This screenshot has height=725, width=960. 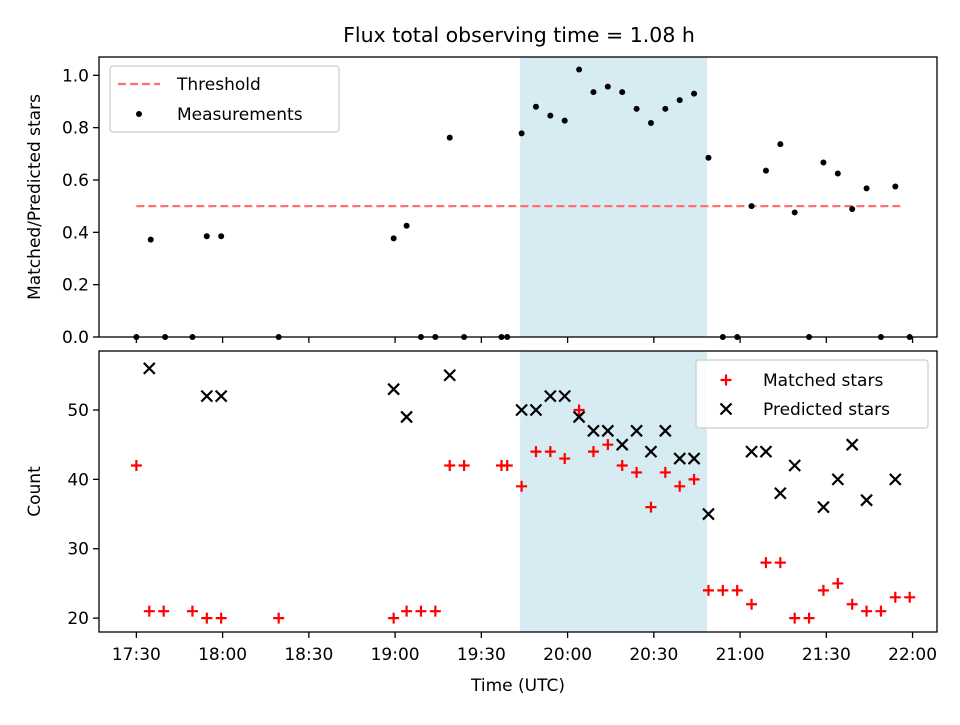 What do you see at coordinates (567, 655) in the screenshot?
I see `x-tick-label: 20:00` at bounding box center [567, 655].